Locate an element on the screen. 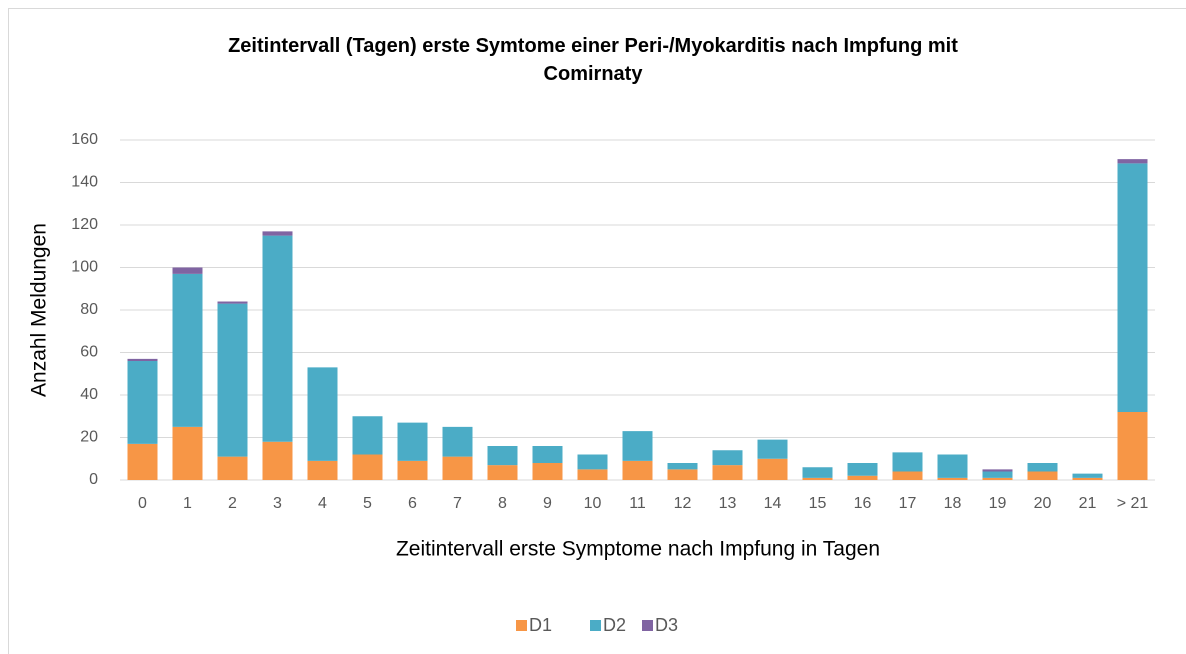  x-tick-label: 7 is located at coordinates (457, 503).